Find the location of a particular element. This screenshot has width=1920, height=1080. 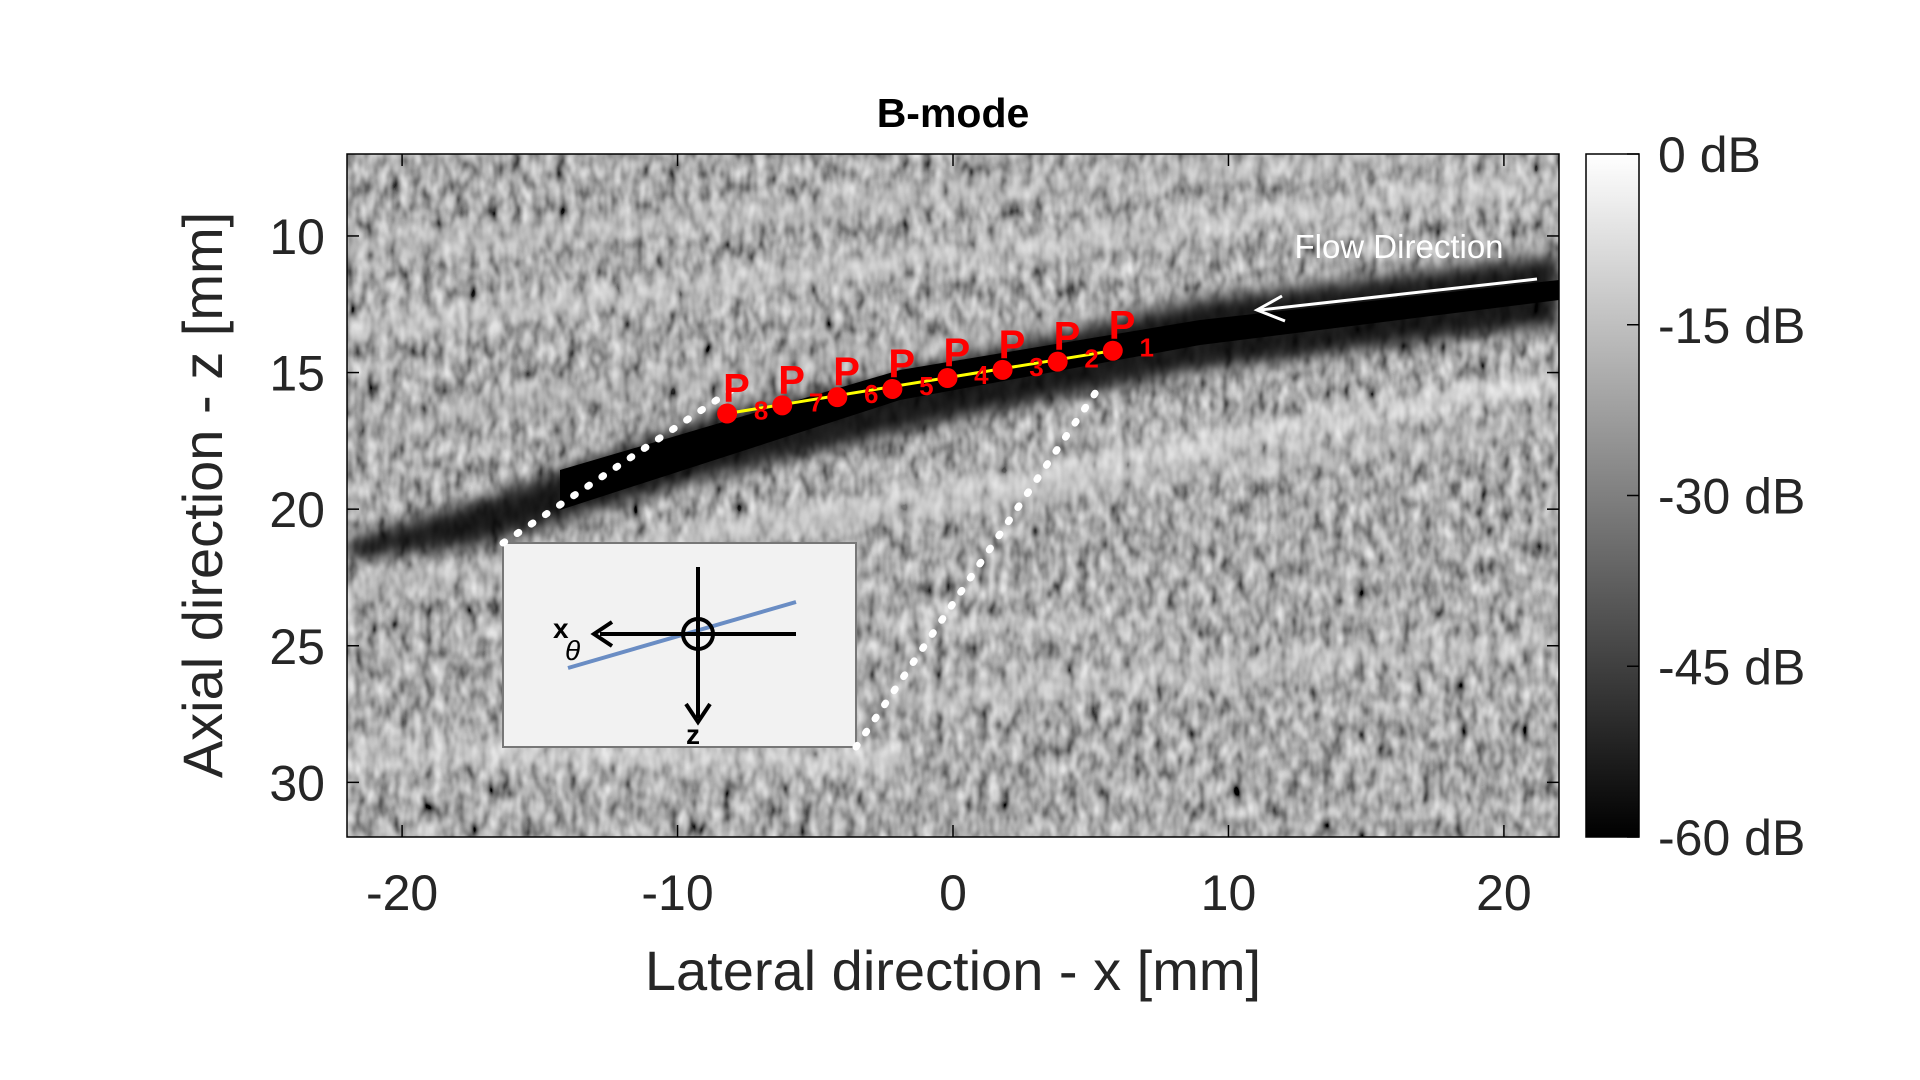

colorbar-ticks: 0 dB -15 dB -30 dB -45 dB -60 dB is located at coordinates (1716, 496).